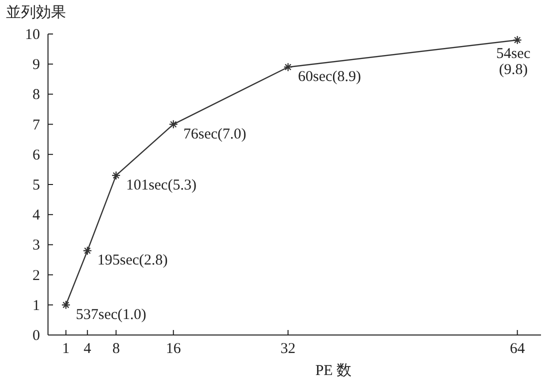 This screenshot has height=385, width=551. I want to click on y-tick-label: 8, so click(36, 95).